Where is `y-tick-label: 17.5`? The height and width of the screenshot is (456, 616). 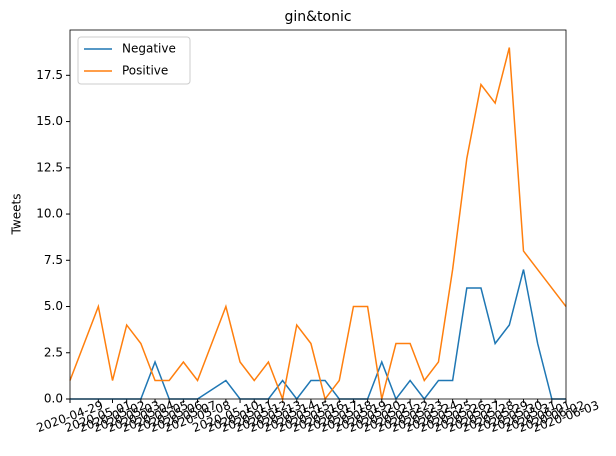
y-tick-label: 17.5 is located at coordinates (49, 75).